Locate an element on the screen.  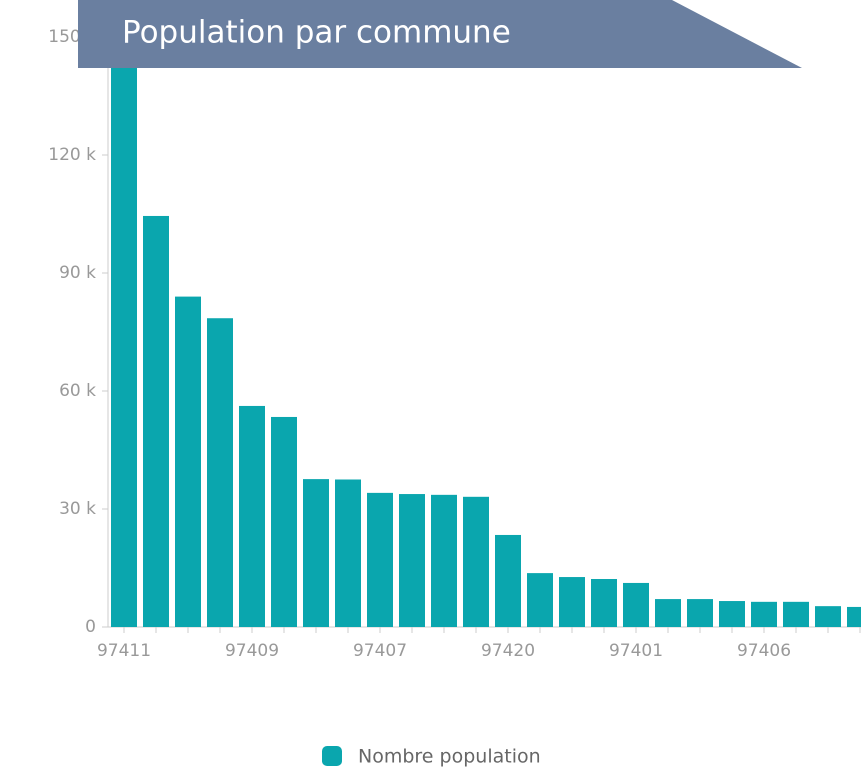
legend: Nombre population is located at coordinates (431, 757).